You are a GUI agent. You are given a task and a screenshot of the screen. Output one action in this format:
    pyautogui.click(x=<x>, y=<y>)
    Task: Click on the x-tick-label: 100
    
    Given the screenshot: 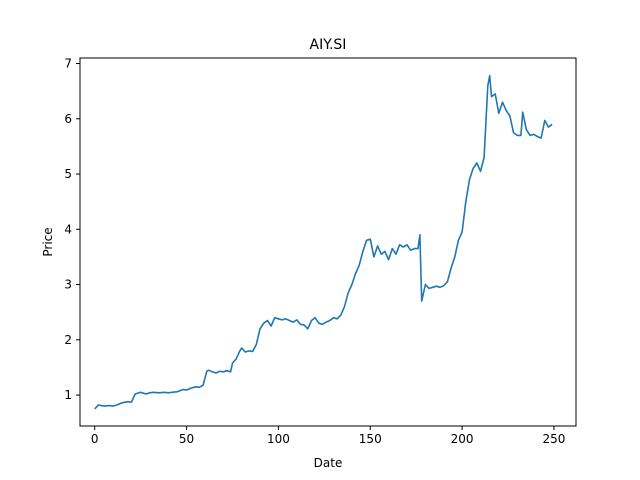 What is the action you would take?
    pyautogui.click(x=278, y=439)
    